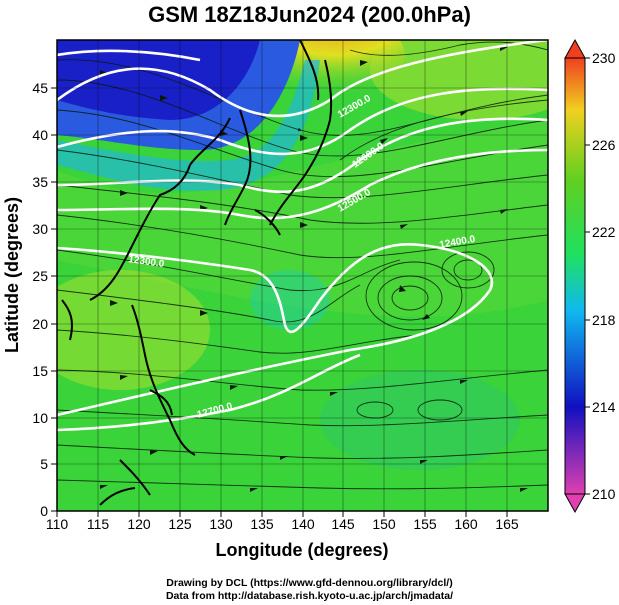  What do you see at coordinates (40, 324) in the screenshot?
I see `y-tick-label: 20` at bounding box center [40, 324].